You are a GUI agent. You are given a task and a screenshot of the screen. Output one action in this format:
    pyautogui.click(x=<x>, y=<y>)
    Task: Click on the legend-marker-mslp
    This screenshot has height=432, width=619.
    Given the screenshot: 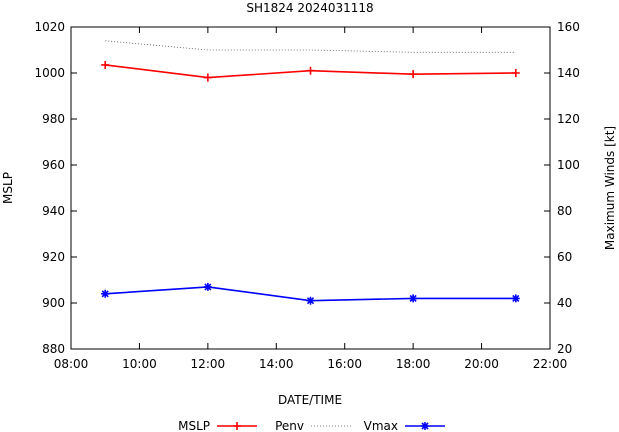 What is the action you would take?
    pyautogui.click(x=237, y=426)
    